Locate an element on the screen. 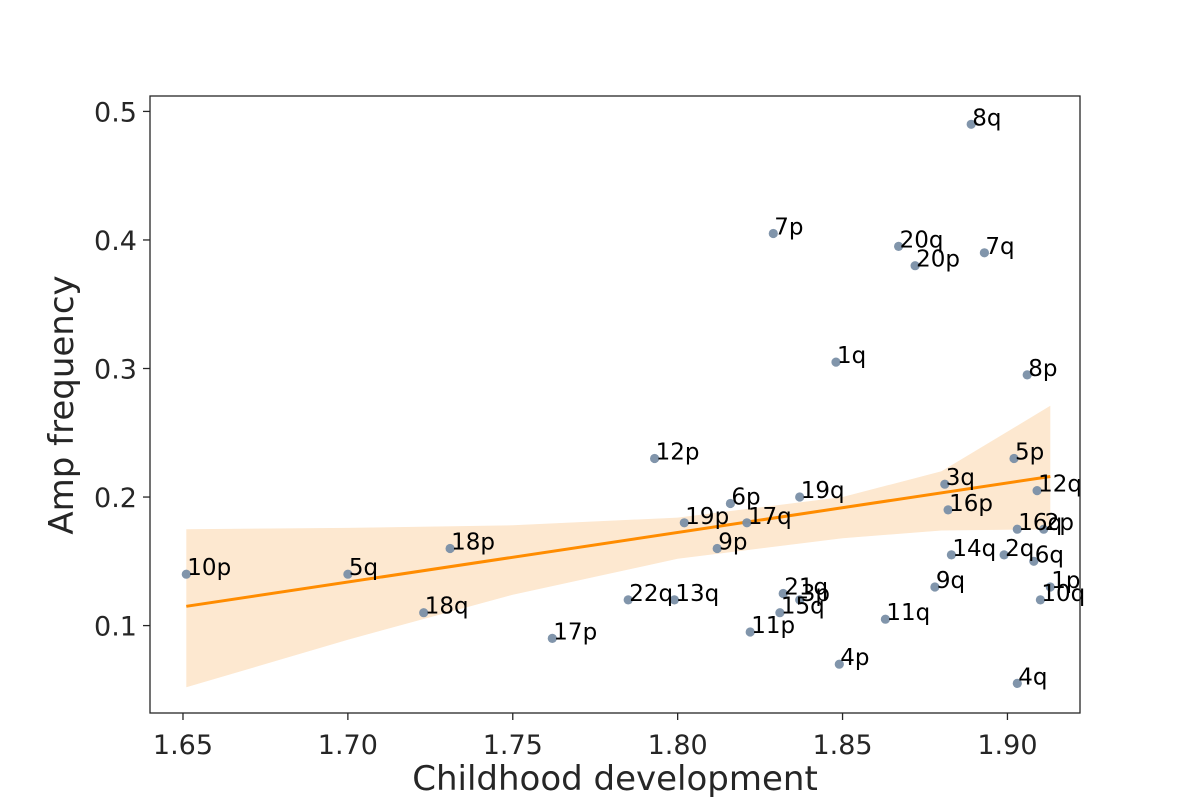  data-point-7q is located at coordinates (984, 253).